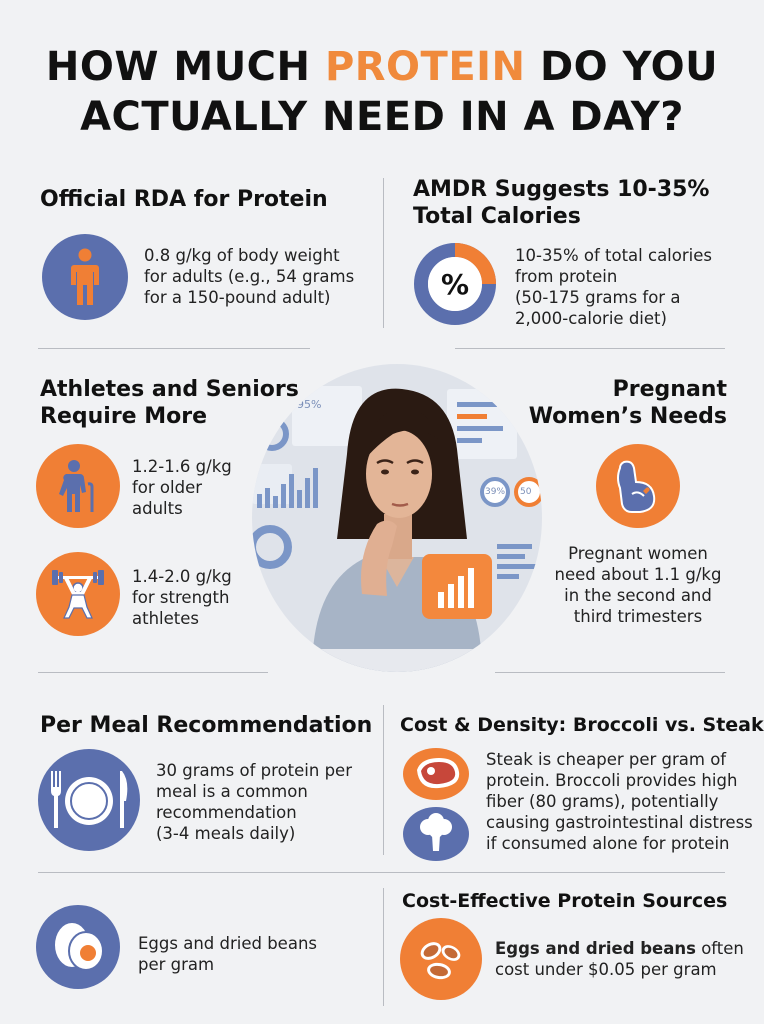  Describe the element at coordinates (638, 616) in the screenshot. I see `pregnant-text-line: third trimesters` at that location.